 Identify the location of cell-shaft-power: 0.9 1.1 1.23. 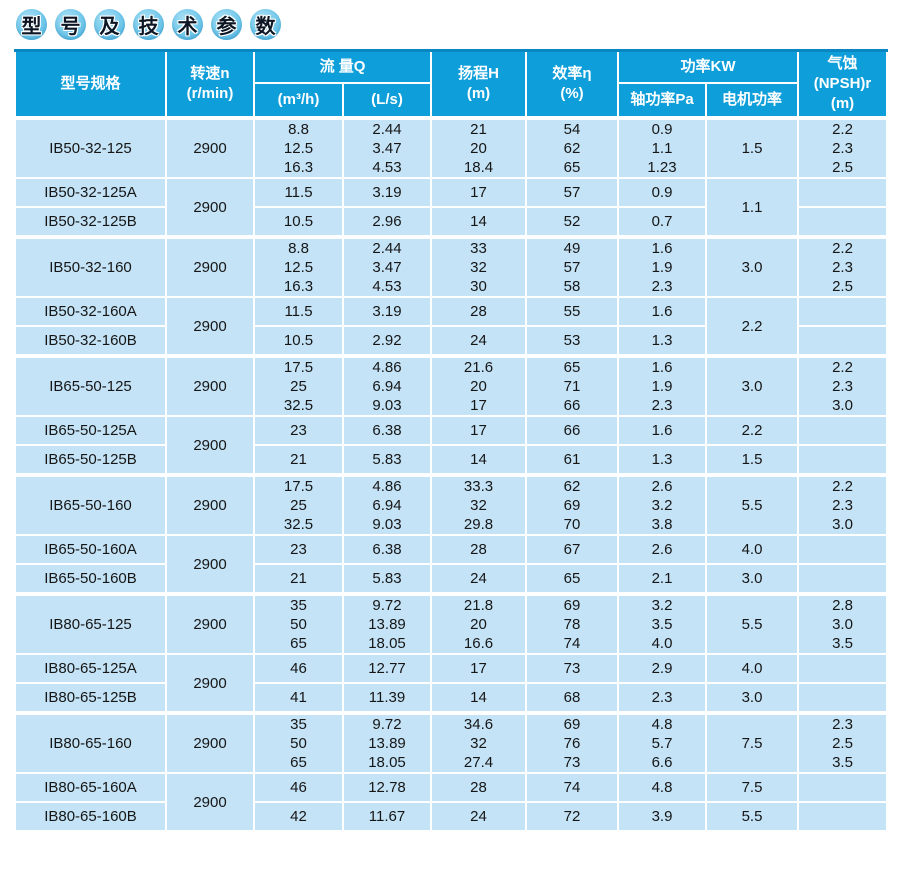
(662, 147).